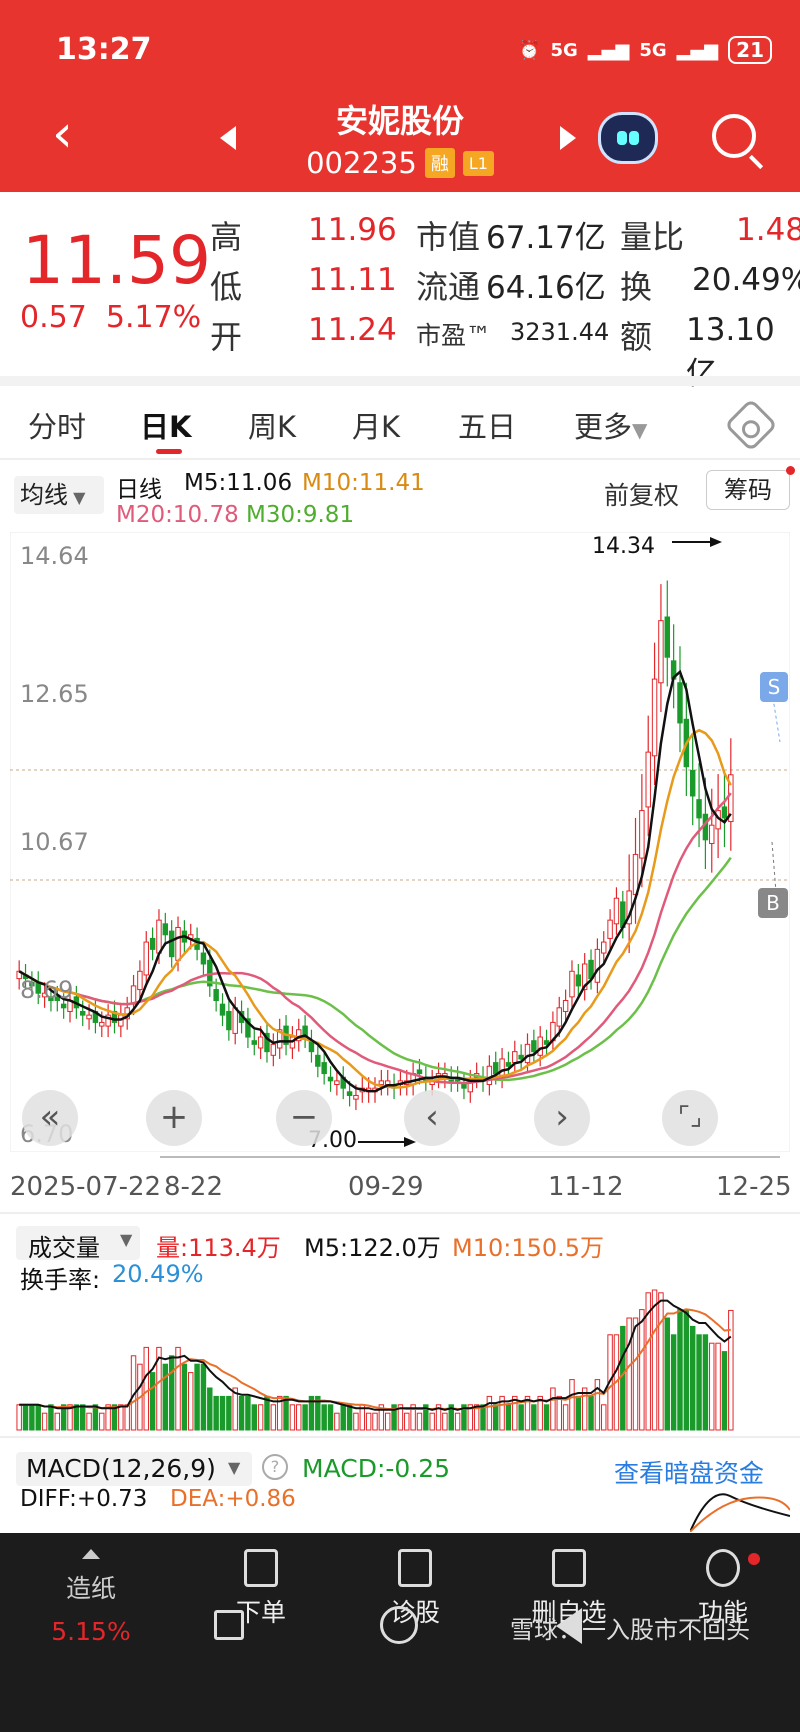 This screenshot has width=800, height=1732. What do you see at coordinates (569, 1626) in the screenshot?
I see `nav-back-icon` at bounding box center [569, 1626].